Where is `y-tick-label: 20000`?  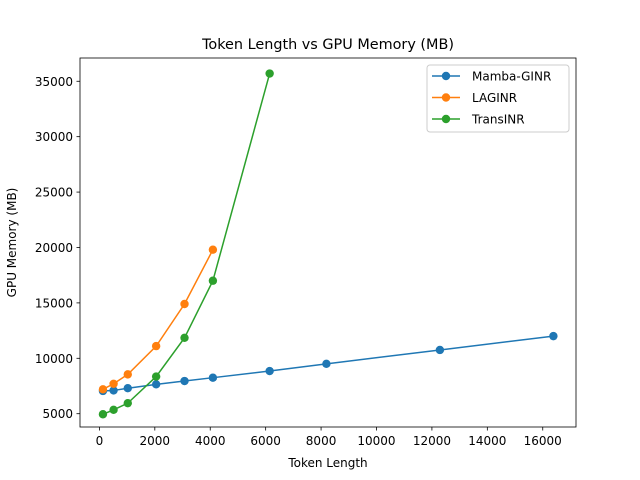
y-tick-label: 20000 is located at coordinates (54, 248).